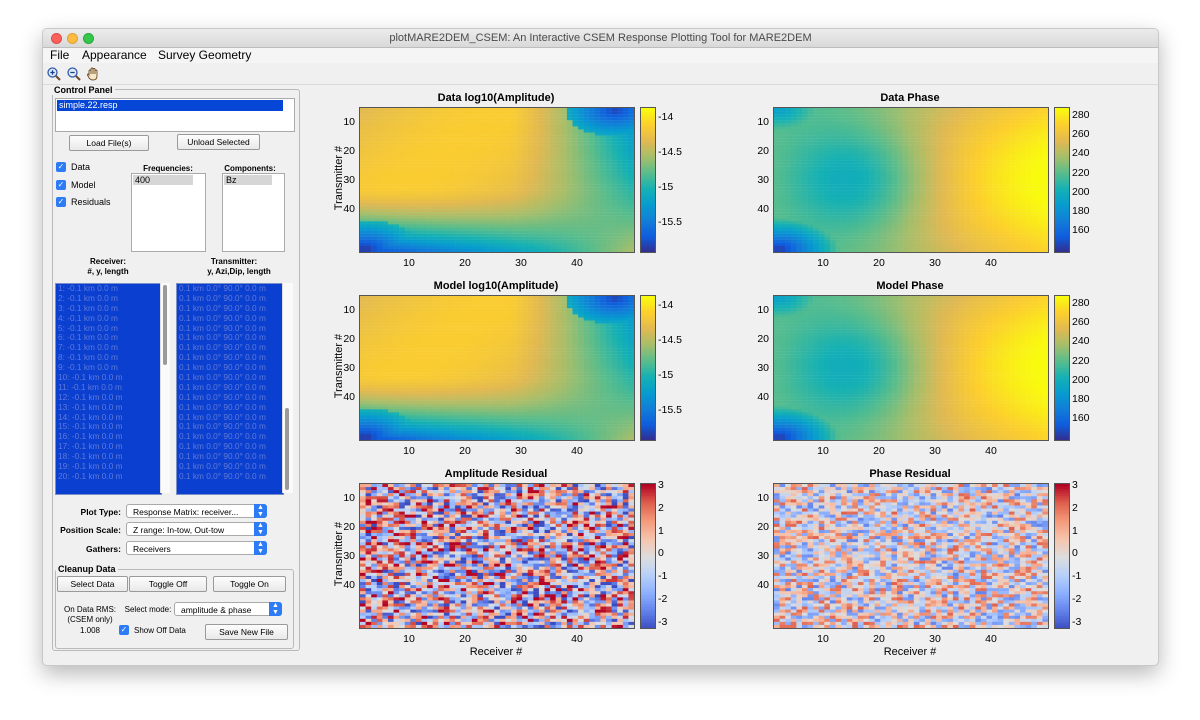 Image resolution: width=1200 pixels, height=720 pixels. I want to click on gathers-value: Receivers, so click(152, 549).